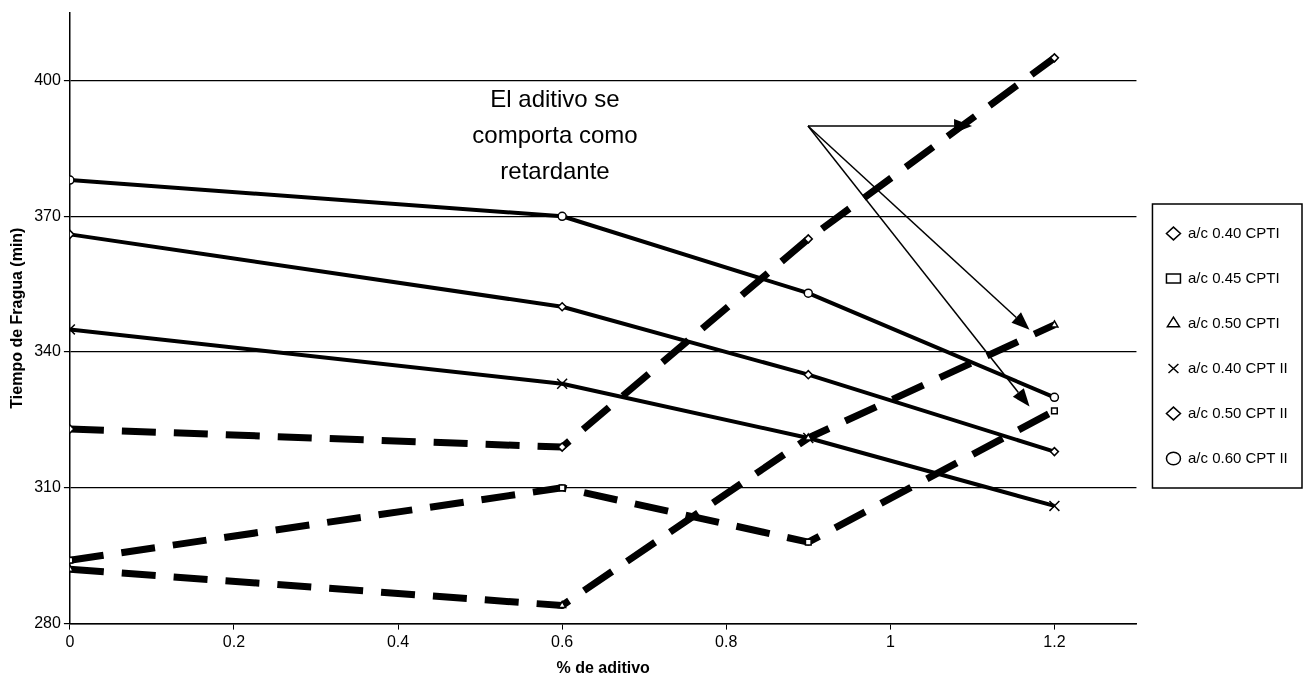 The width and height of the screenshot is (1306, 682). What do you see at coordinates (47, 215) in the screenshot?
I see `y-tick-label: 370` at bounding box center [47, 215].